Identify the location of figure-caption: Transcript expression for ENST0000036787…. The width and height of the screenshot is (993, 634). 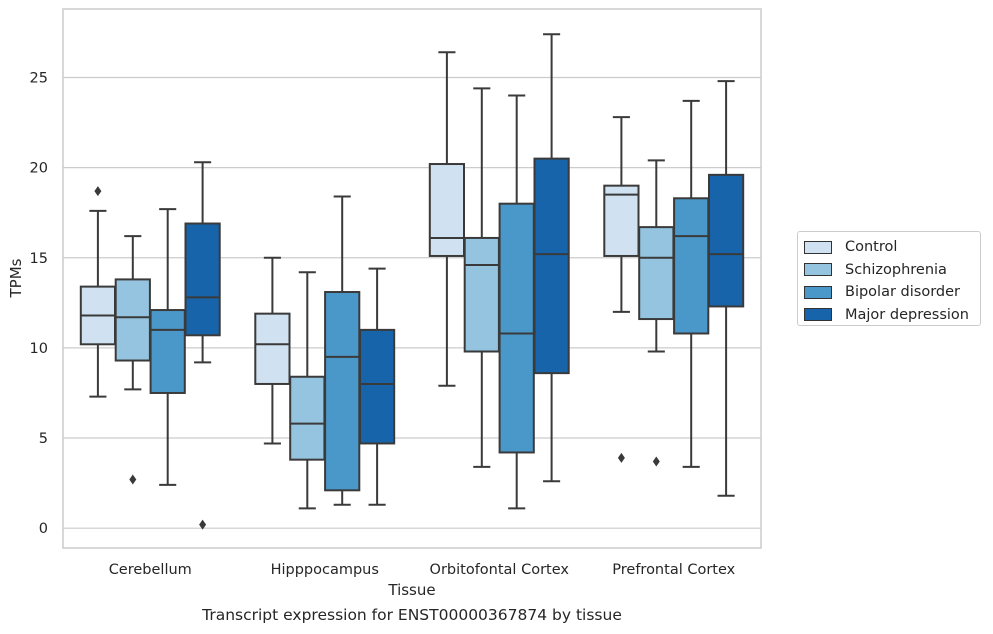
(412, 615).